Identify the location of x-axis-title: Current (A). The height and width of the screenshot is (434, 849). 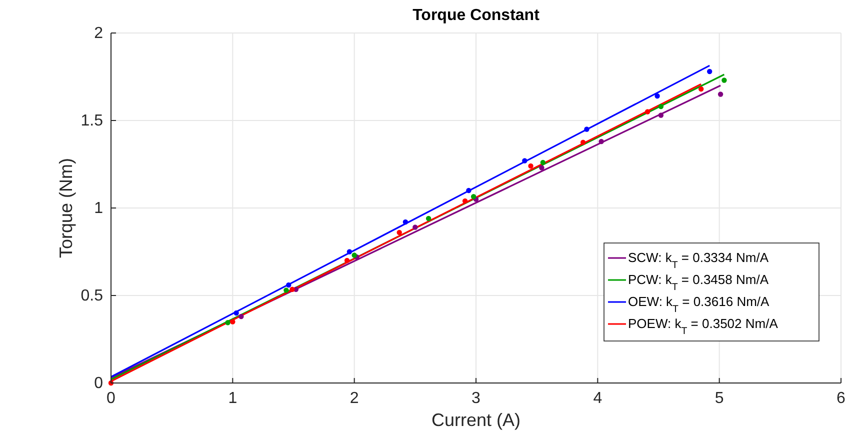
(476, 420).